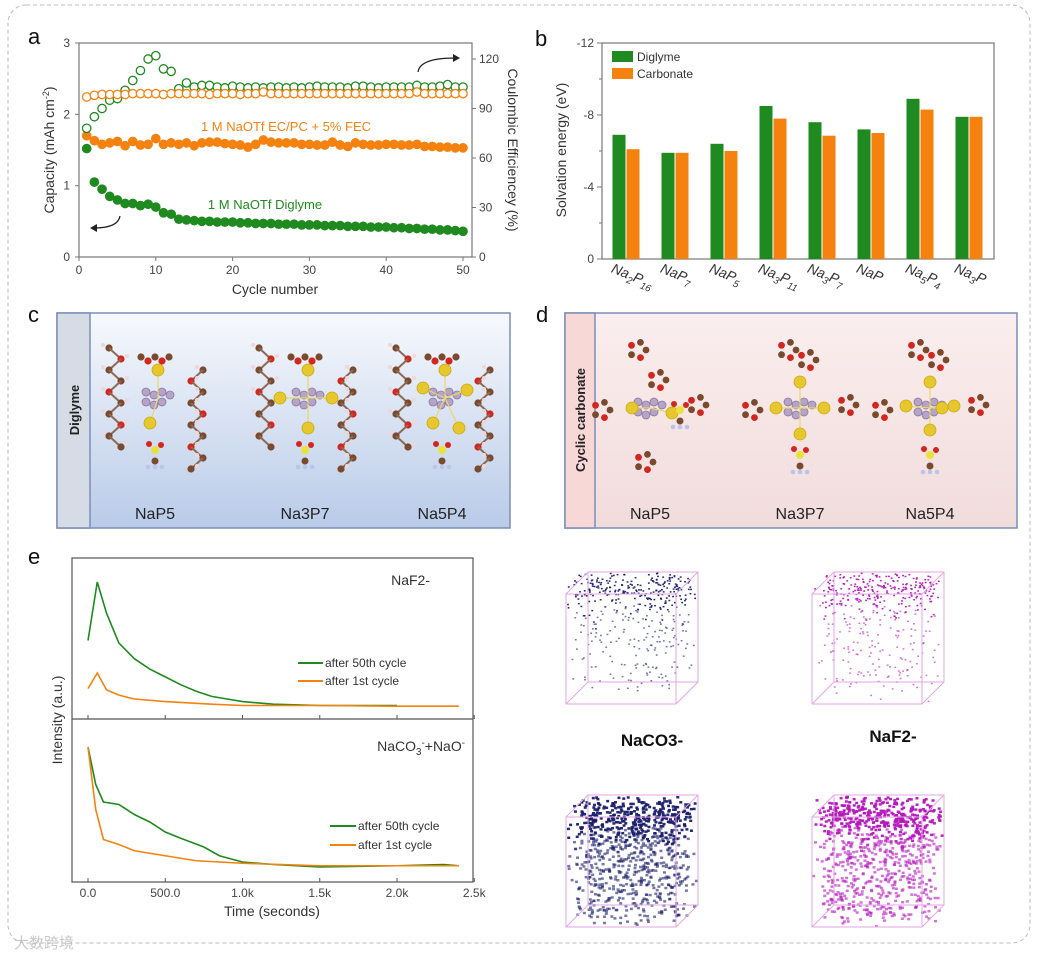  Describe the element at coordinates (442, 514) in the screenshot. I see `panel-c-structure-label-na5p4: Na5P4` at that location.